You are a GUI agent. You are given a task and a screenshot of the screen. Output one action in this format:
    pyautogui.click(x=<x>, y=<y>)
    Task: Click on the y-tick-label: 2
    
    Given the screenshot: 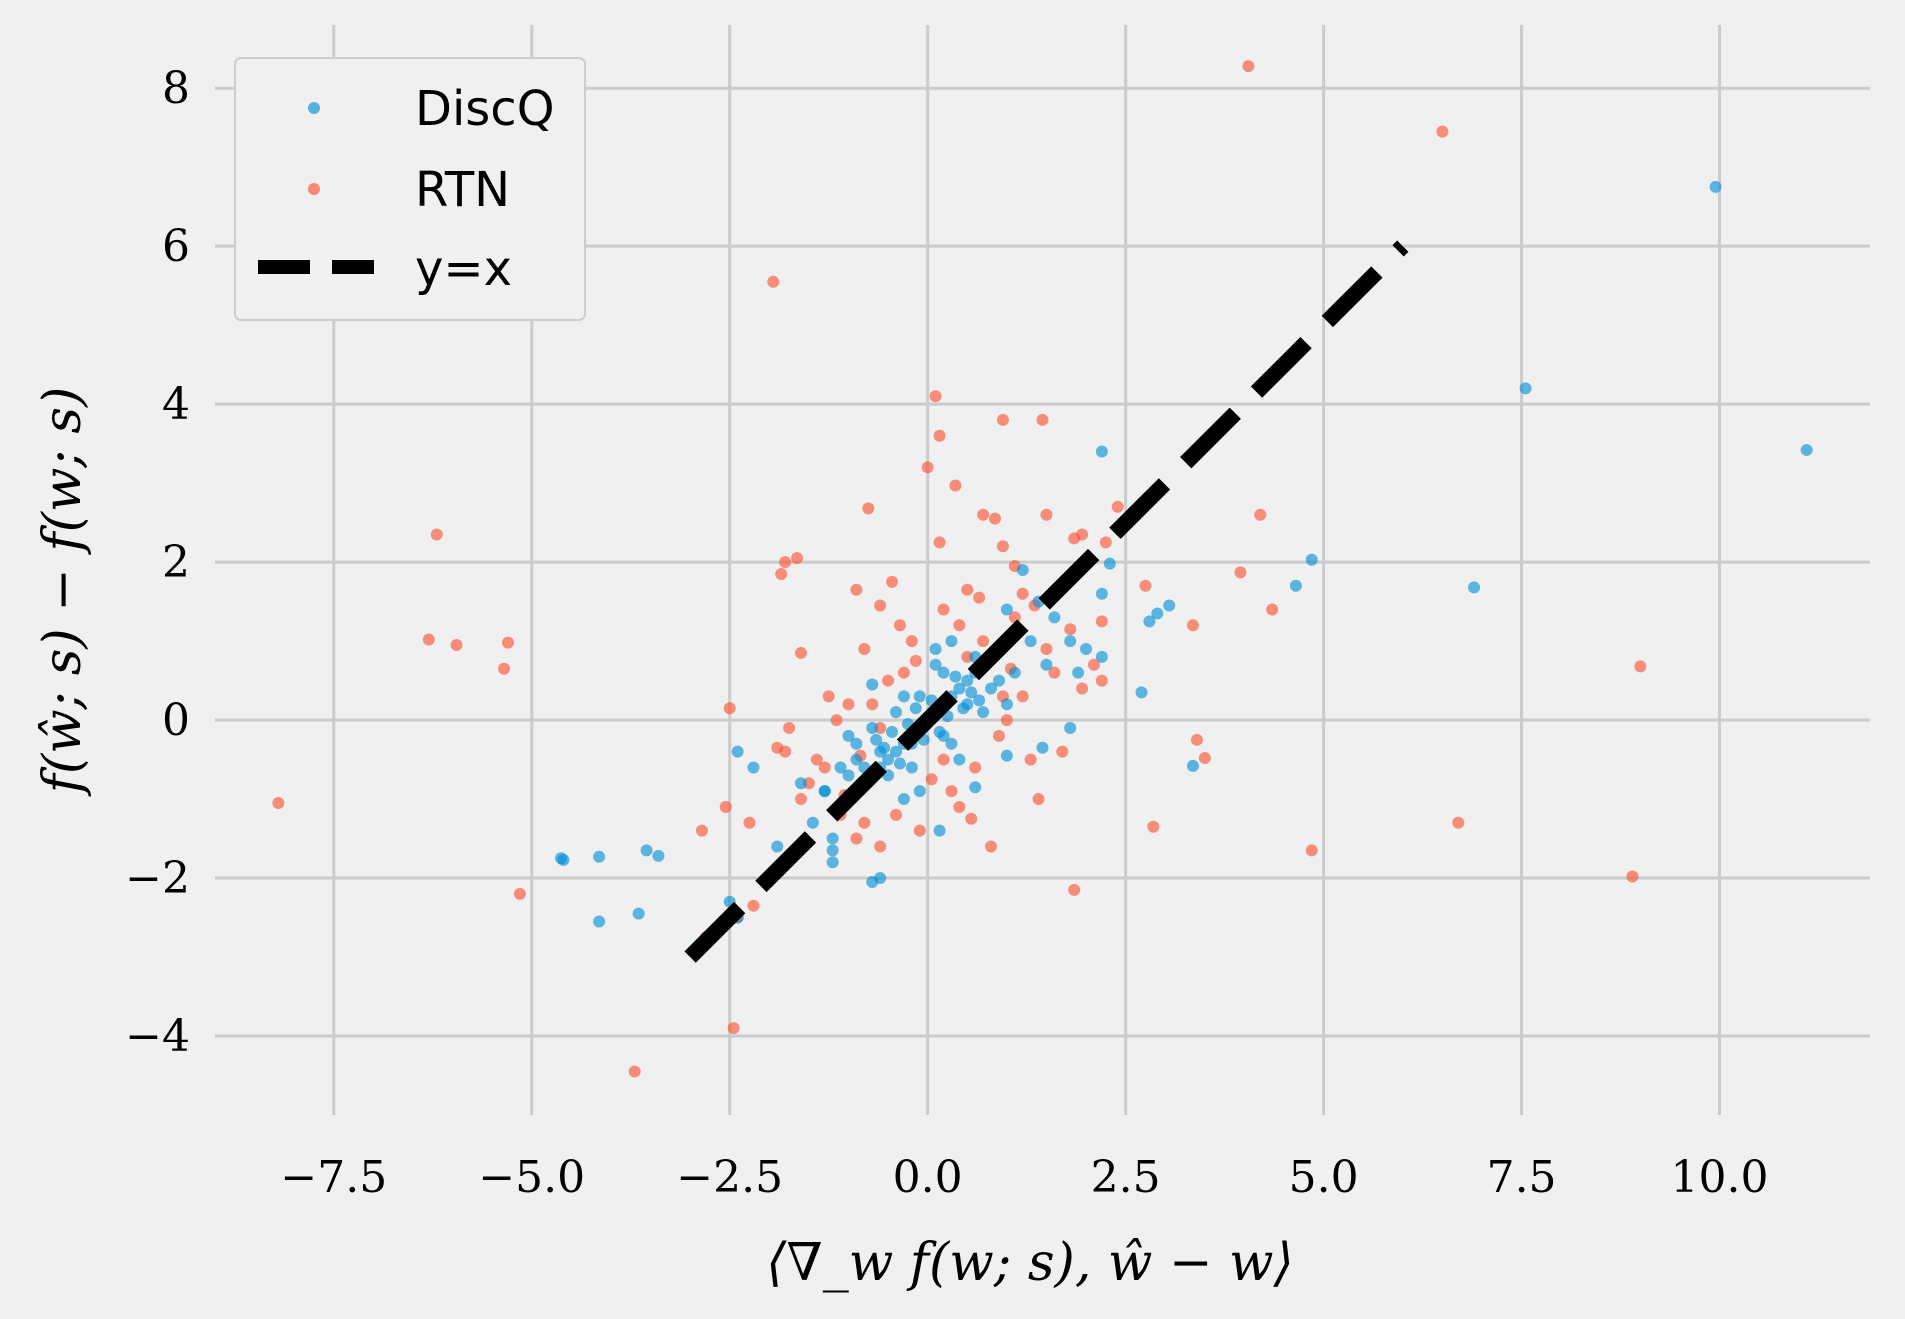 What is the action you would take?
    pyautogui.click(x=176, y=562)
    